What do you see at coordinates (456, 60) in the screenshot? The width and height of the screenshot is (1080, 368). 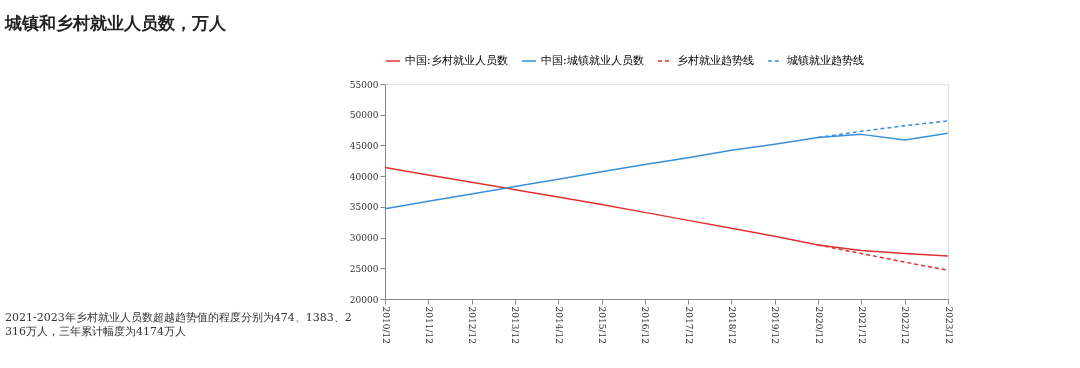 I see `legend-label: 中国:乡村就业人员数` at bounding box center [456, 60].